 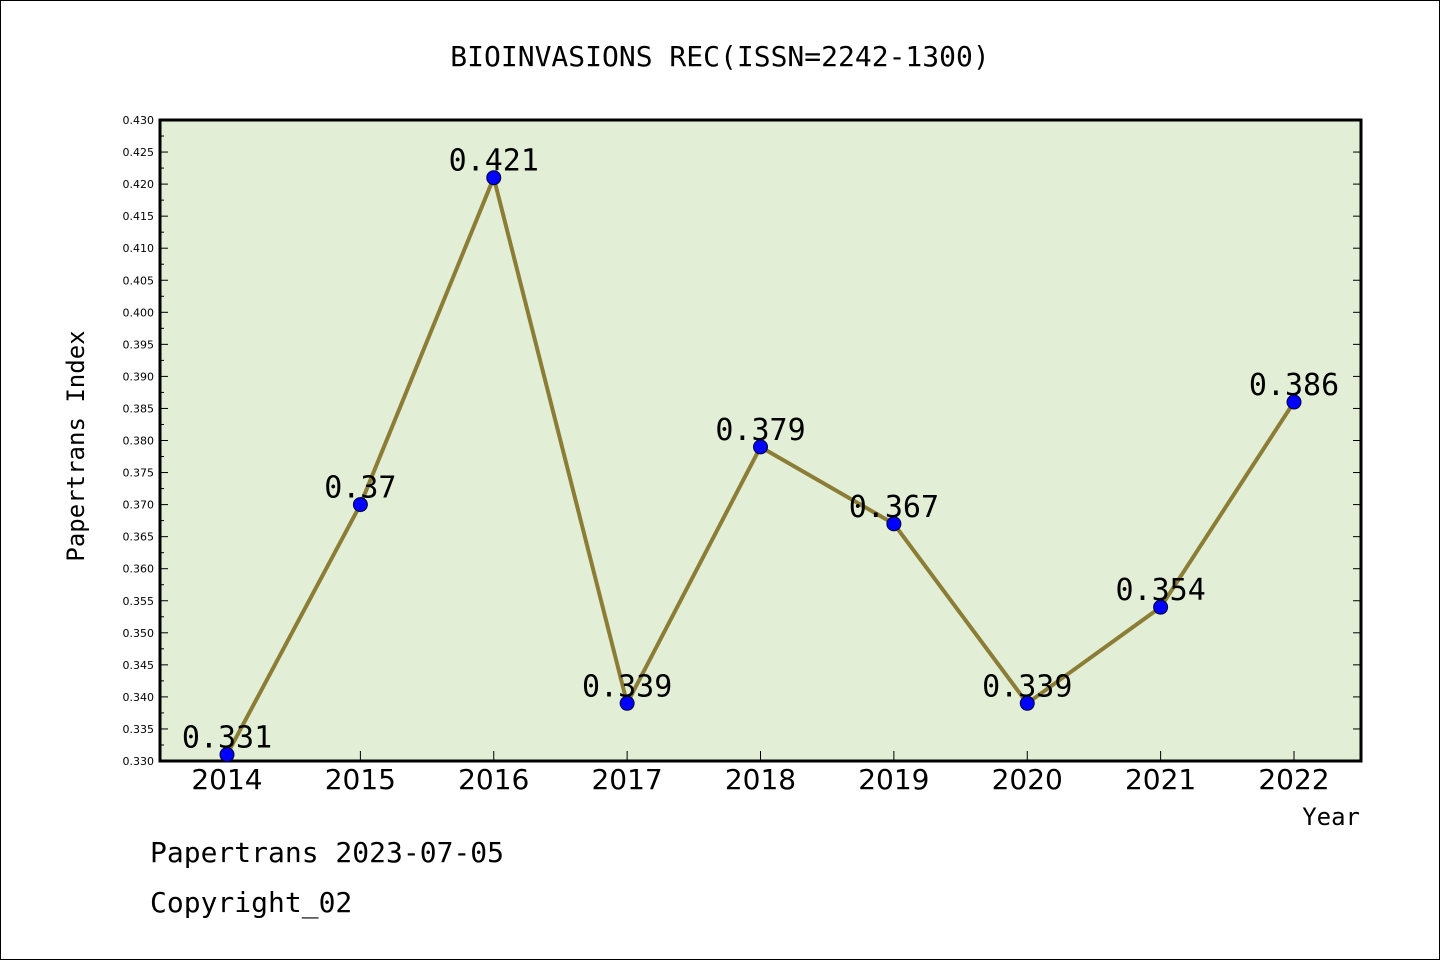 What do you see at coordinates (626, 779) in the screenshot?
I see `x-tick-label: 2017` at bounding box center [626, 779].